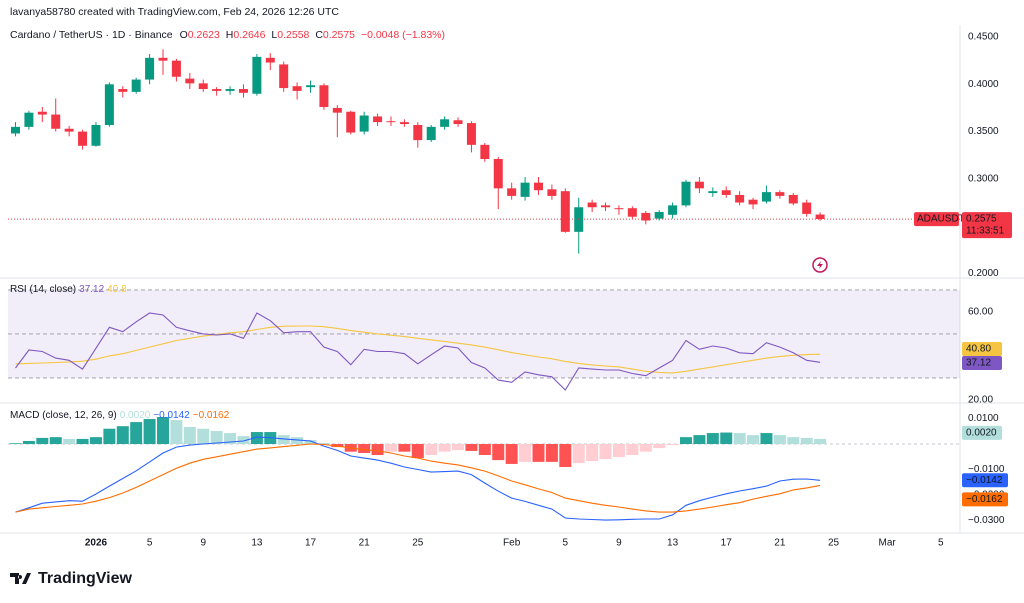  Describe the element at coordinates (986, 520) in the screenshot. I see `y-tick-label: −0.0300` at that location.